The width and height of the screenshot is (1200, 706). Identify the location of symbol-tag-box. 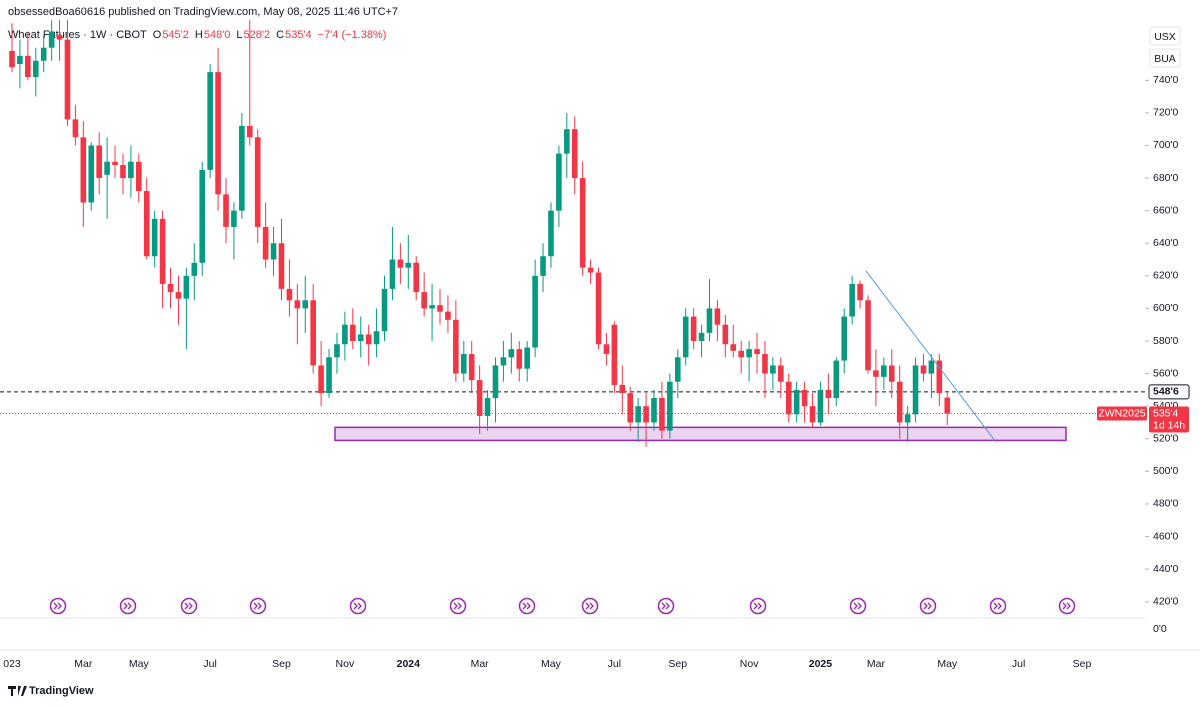
(1122, 413).